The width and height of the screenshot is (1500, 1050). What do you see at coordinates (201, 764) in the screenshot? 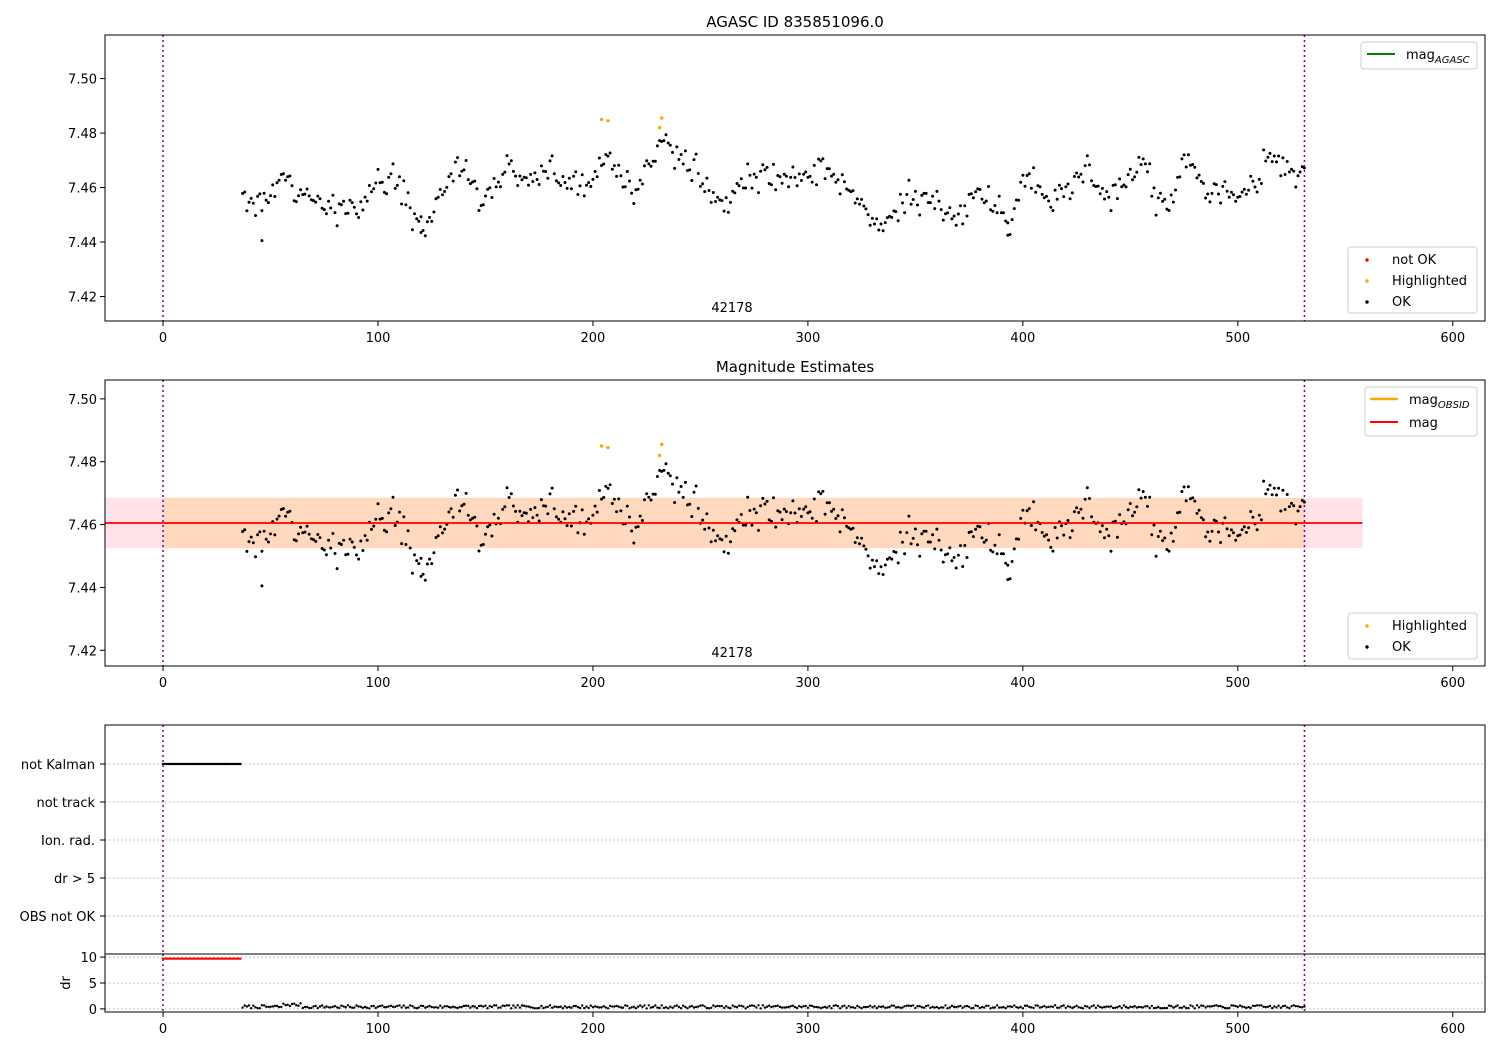
I see `panel3-points` at bounding box center [201, 764].